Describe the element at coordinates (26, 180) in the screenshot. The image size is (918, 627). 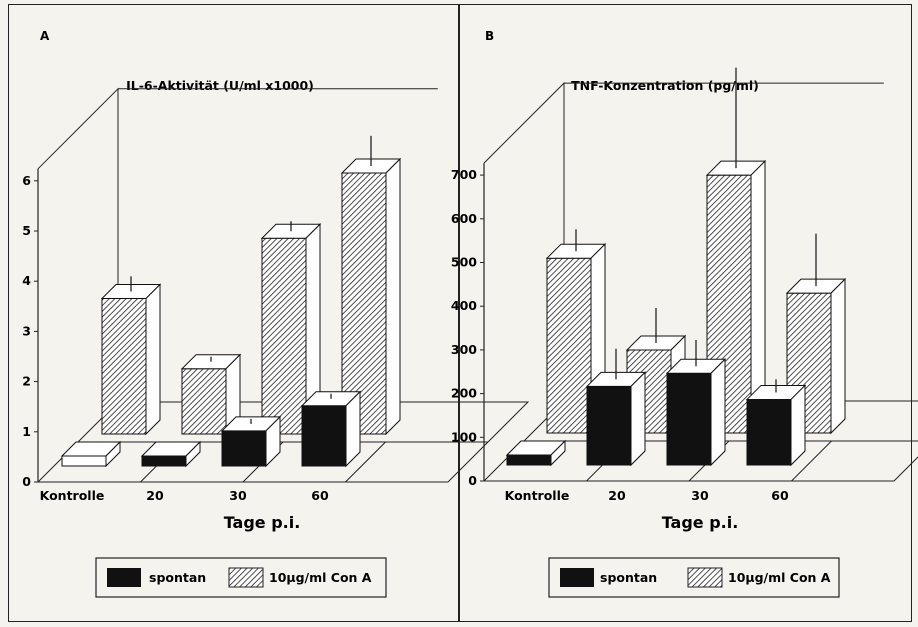
I see `y-tick-label: 6` at that location.